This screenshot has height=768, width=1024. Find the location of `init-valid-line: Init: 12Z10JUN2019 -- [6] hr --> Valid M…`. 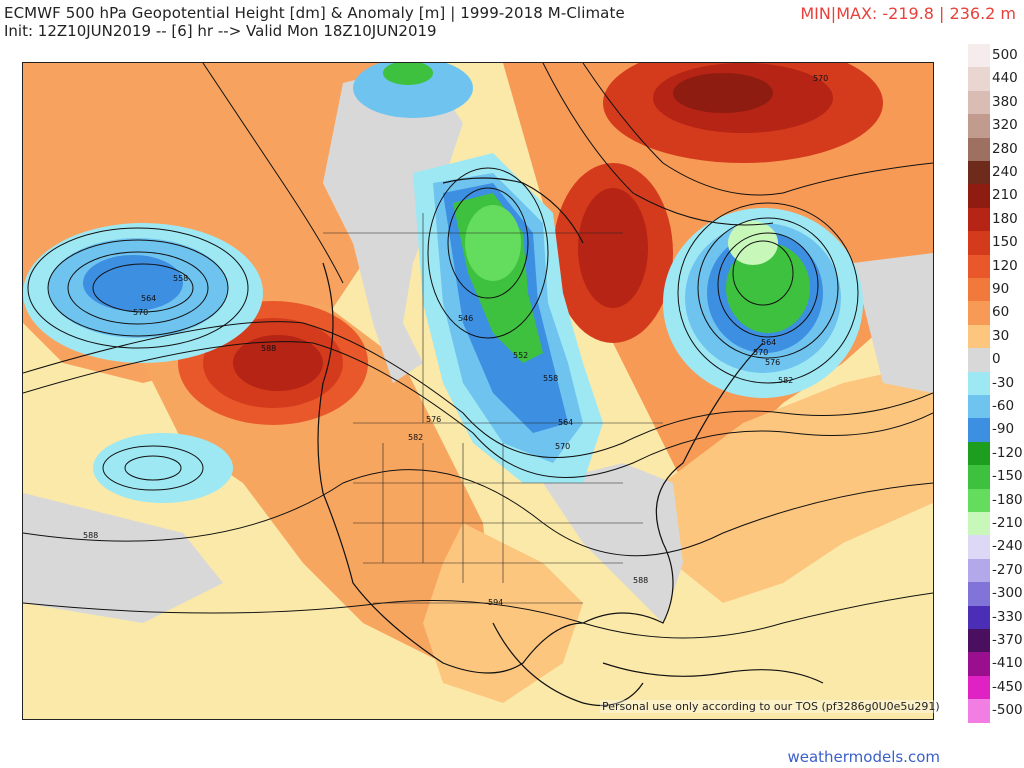

init-valid-line: Init: 12Z10JUN2019 -- [6] hr --> Valid M… is located at coordinates (220, 31).